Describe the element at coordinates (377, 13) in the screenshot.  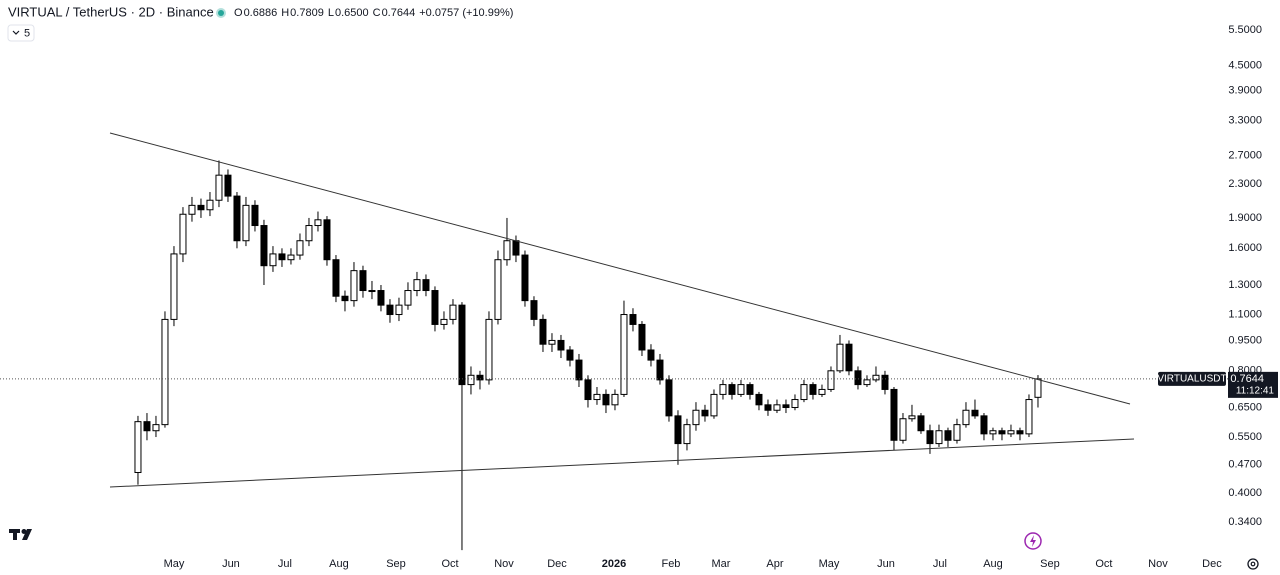
I see `ohlc-key: C` at that location.